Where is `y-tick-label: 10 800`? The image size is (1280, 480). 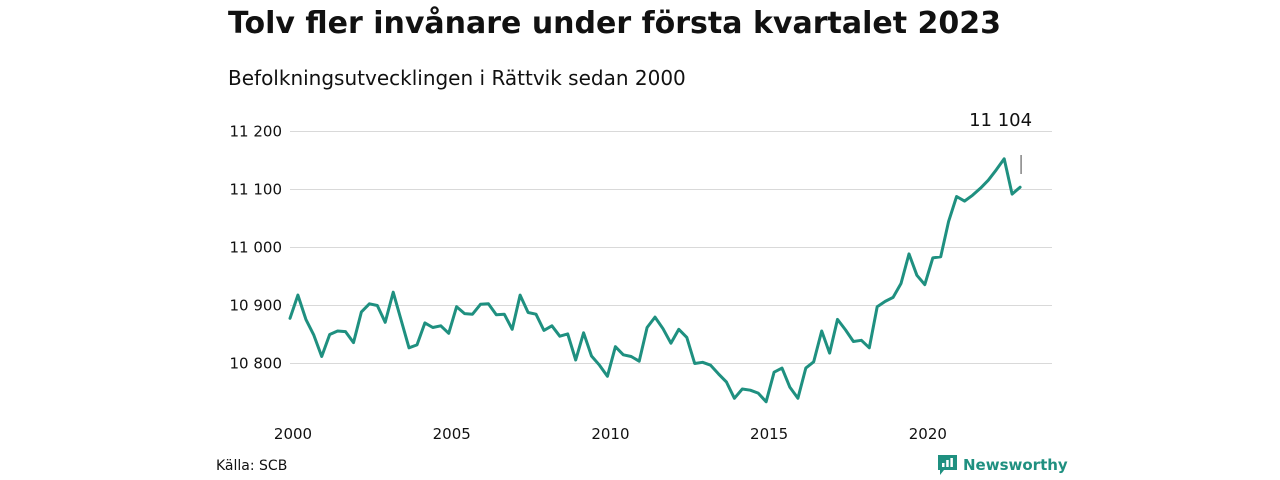 y-tick-label: 10 800 is located at coordinates (256, 364).